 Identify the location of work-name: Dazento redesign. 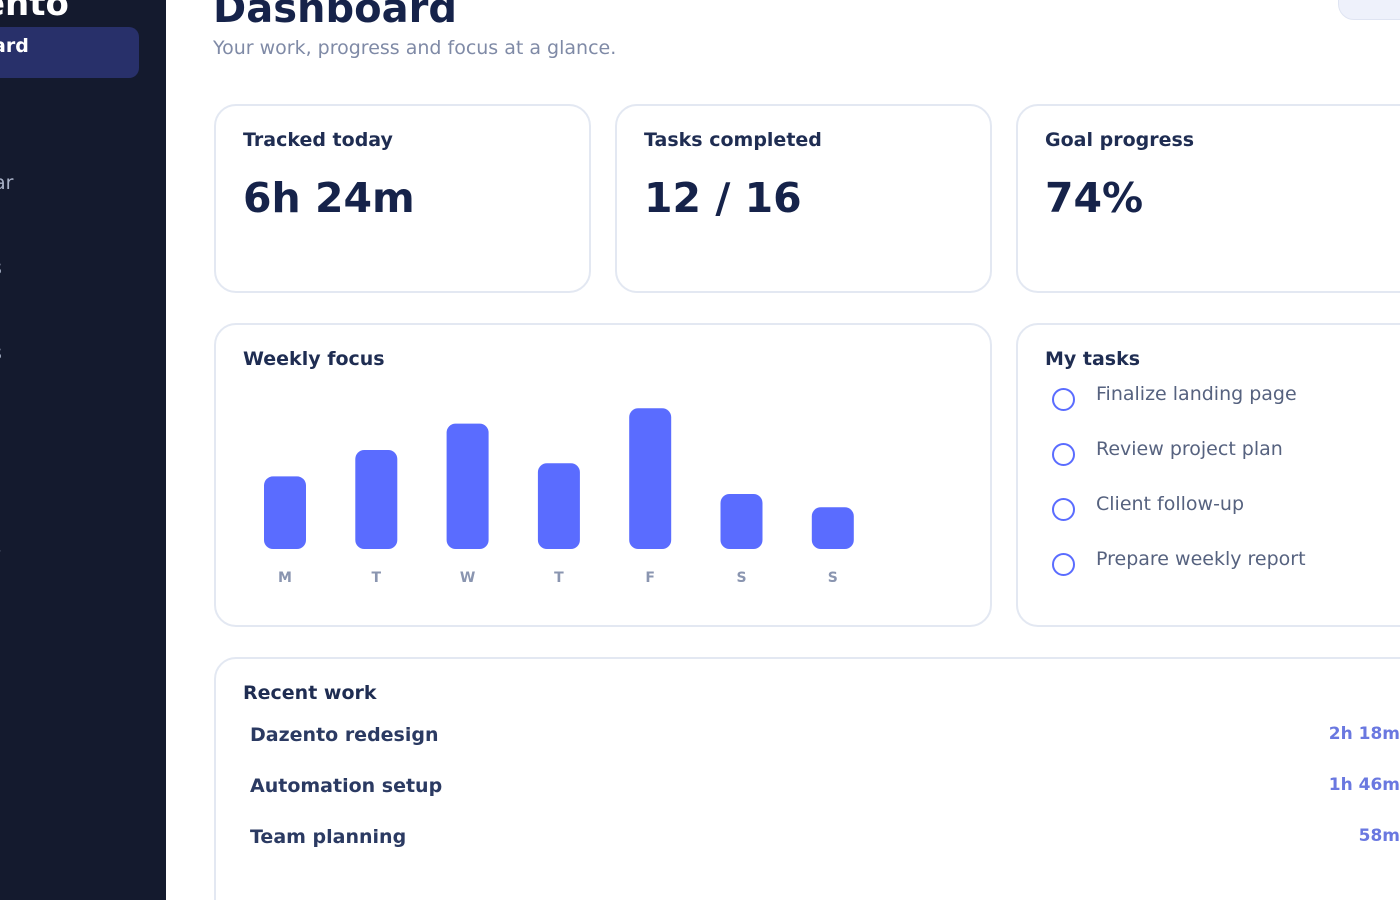
(344, 735).